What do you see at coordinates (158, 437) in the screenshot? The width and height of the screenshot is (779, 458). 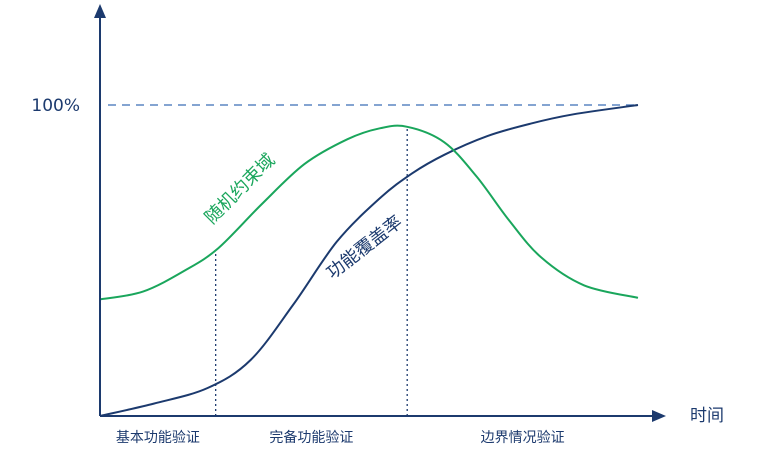 I see `phase-label-1: 基本功能验证` at bounding box center [158, 437].